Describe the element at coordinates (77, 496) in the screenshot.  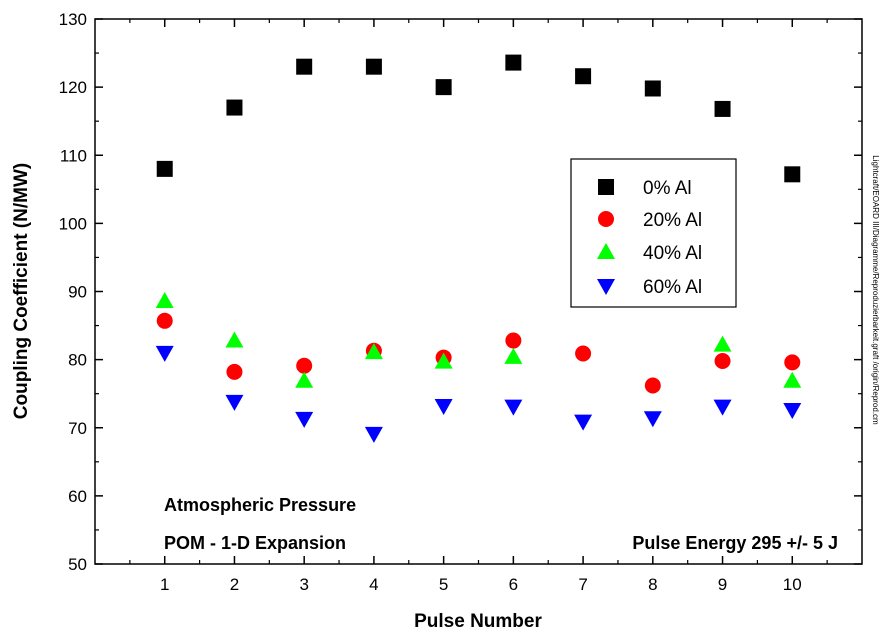
I see `y-tick-label: 60` at that location.